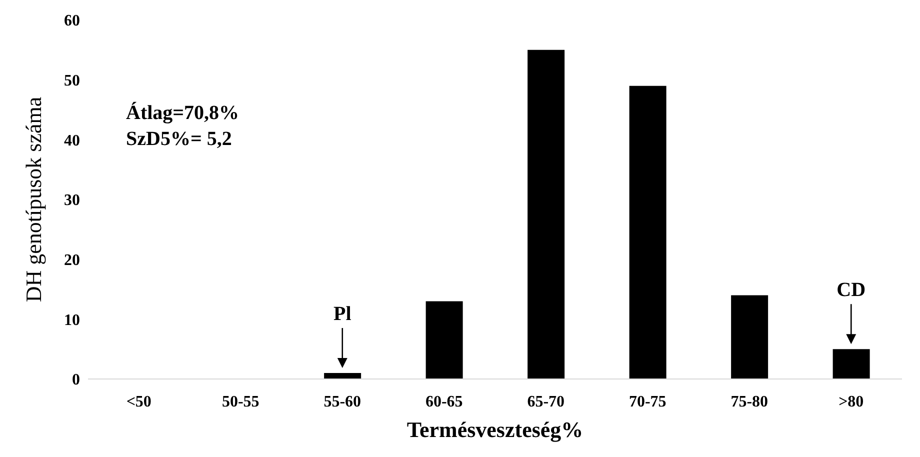 The height and width of the screenshot is (457, 920). Describe the element at coordinates (72, 201) in the screenshot. I see `y-tick-label: 30` at that location.